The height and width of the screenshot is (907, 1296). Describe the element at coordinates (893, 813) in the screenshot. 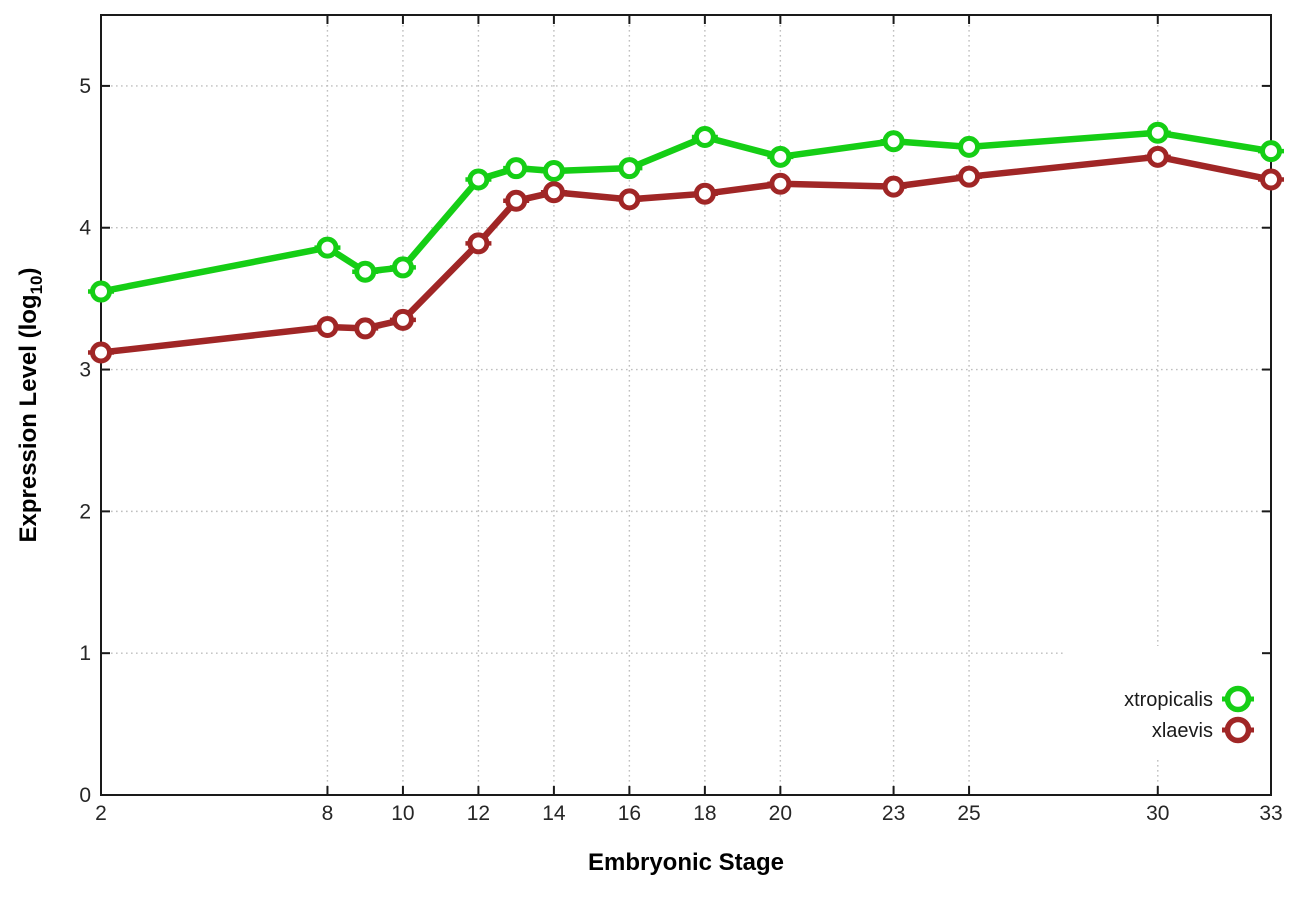

I see `x-tick-label: 23` at that location.